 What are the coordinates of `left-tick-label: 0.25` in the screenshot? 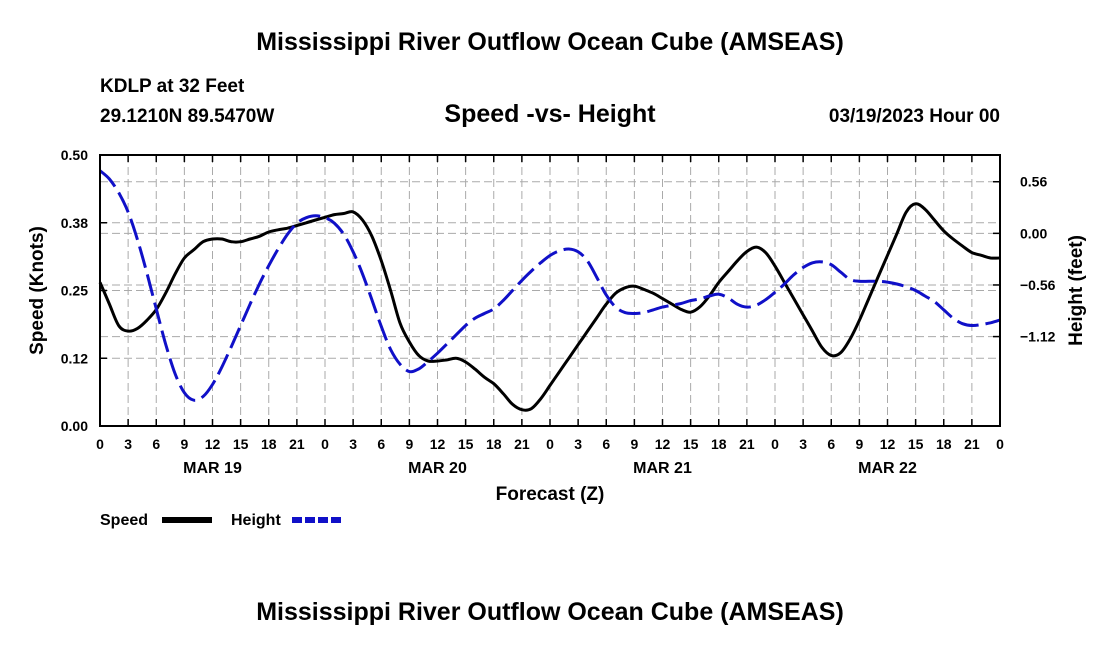 It's located at (74, 291).